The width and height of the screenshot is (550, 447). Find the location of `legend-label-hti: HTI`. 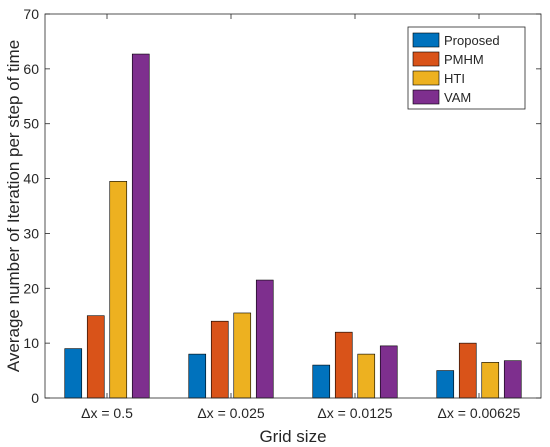

legend-label-hti: HTI is located at coordinates (454, 78).